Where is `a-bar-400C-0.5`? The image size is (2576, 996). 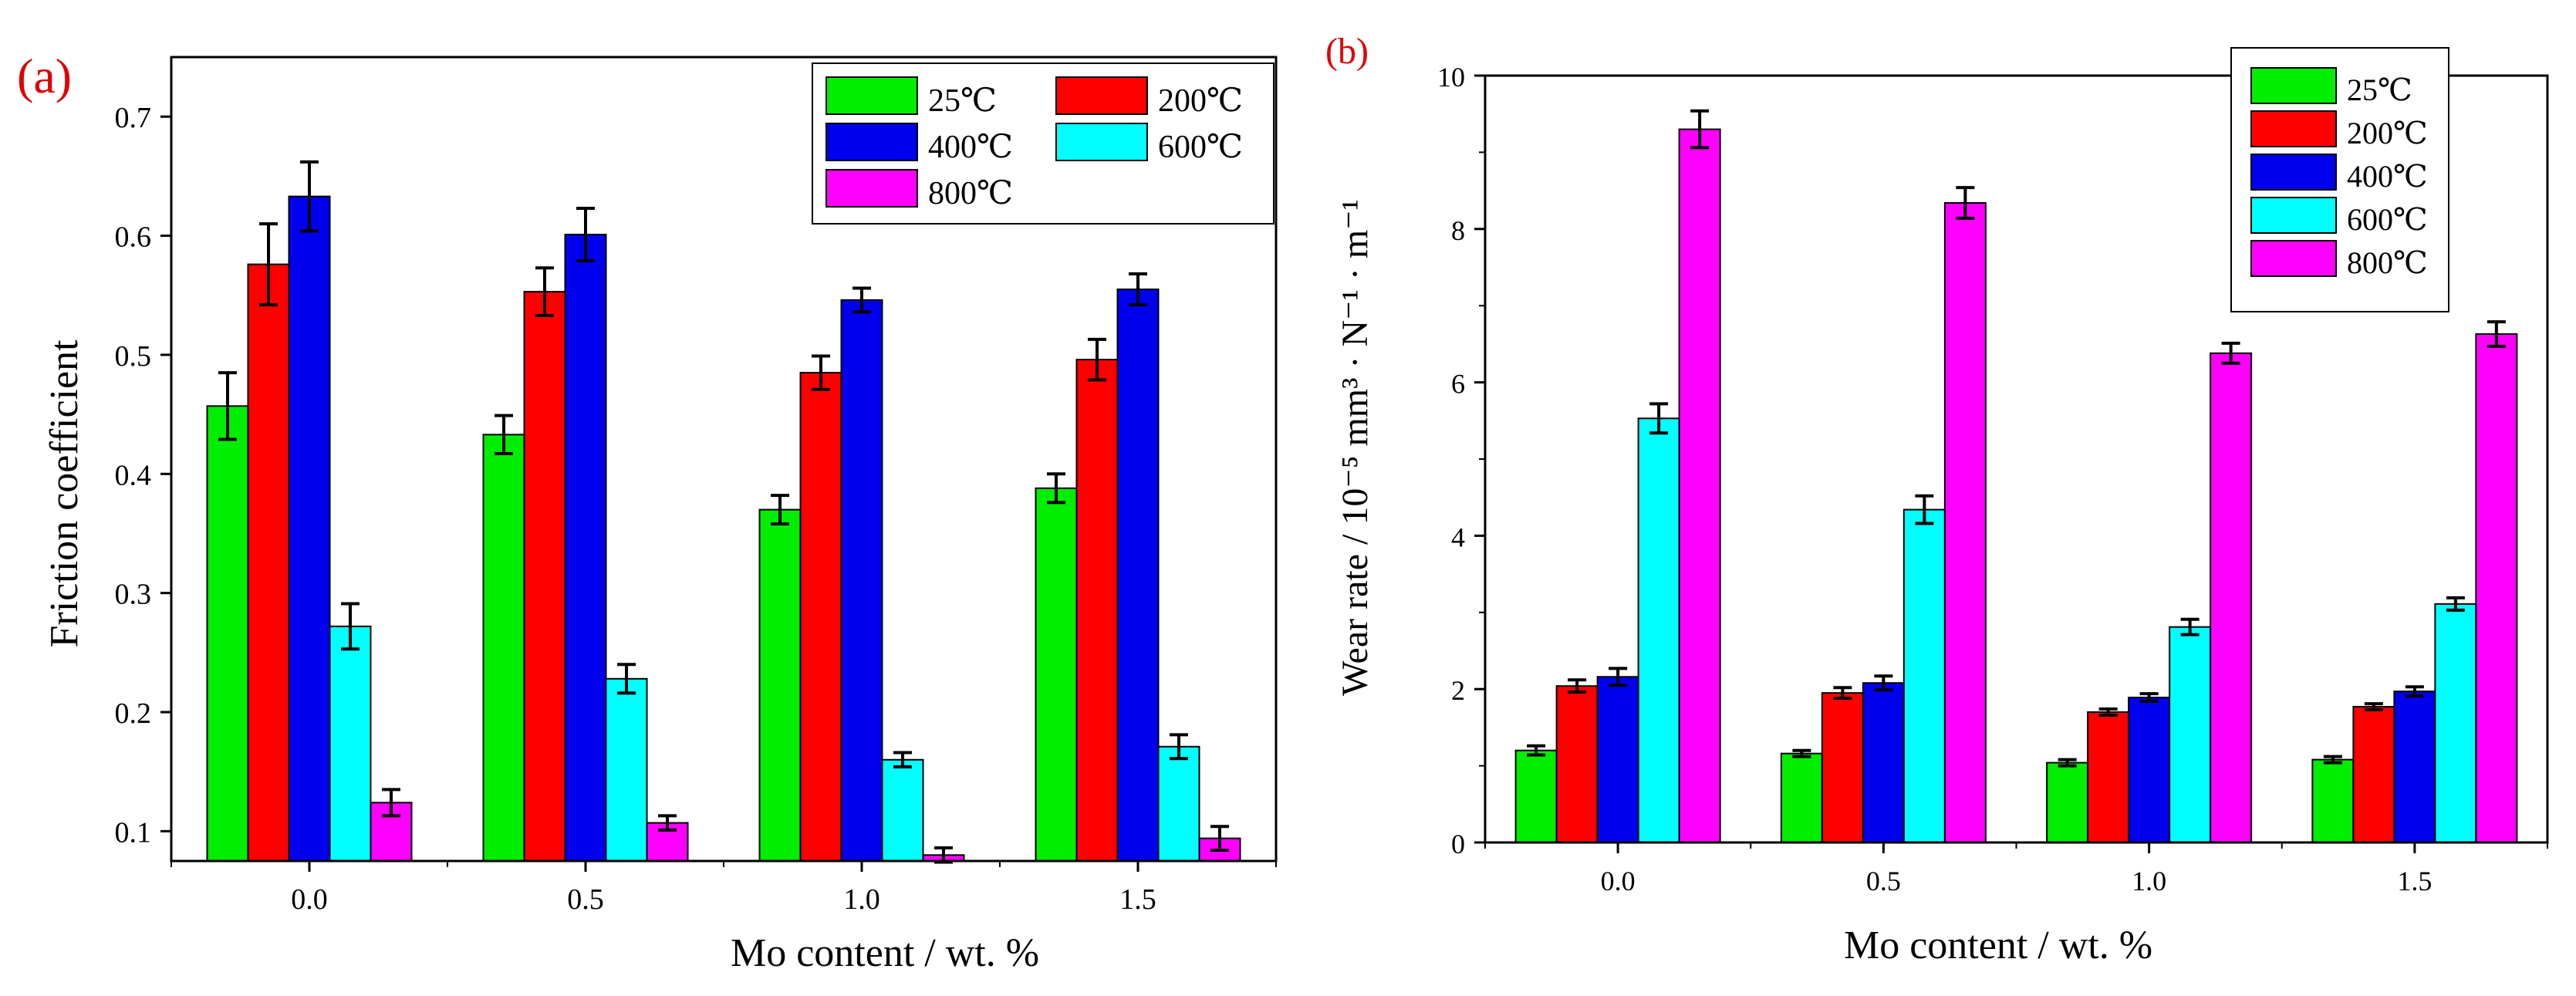 a-bar-400C-0.5 is located at coordinates (585, 548).